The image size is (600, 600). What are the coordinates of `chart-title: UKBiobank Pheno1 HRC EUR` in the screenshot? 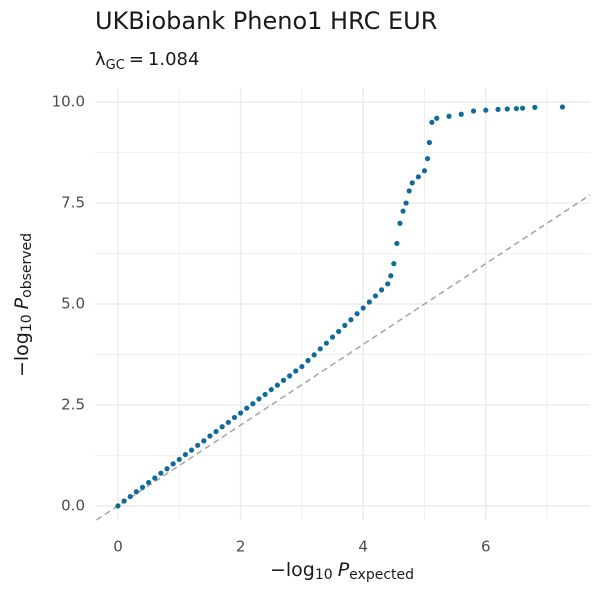 It's located at (266, 21).